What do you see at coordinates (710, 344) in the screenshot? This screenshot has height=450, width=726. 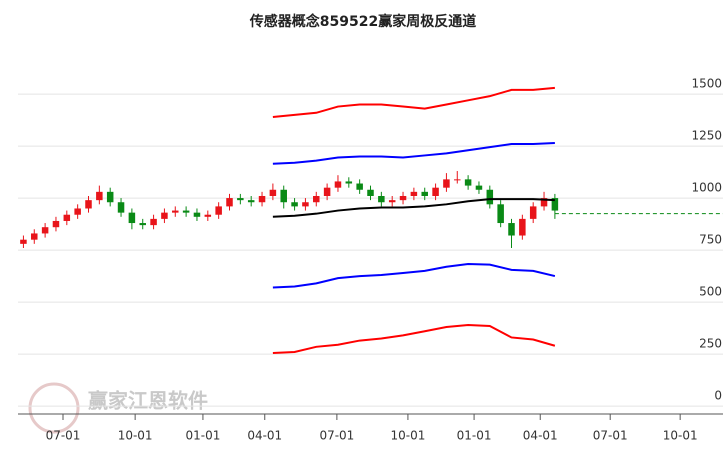 I see `y-tick-label: 250` at bounding box center [710, 344].